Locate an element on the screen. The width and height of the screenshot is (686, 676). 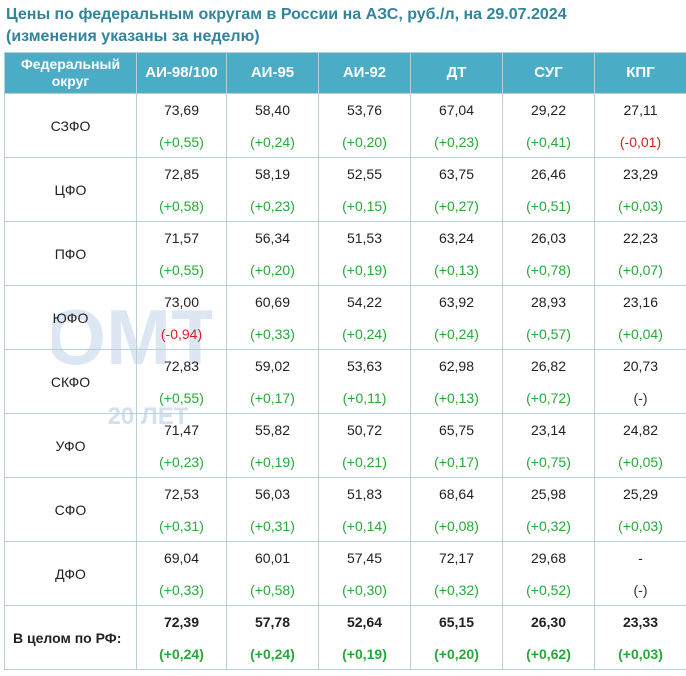
price-value: 26,46 is located at coordinates (548, 173).